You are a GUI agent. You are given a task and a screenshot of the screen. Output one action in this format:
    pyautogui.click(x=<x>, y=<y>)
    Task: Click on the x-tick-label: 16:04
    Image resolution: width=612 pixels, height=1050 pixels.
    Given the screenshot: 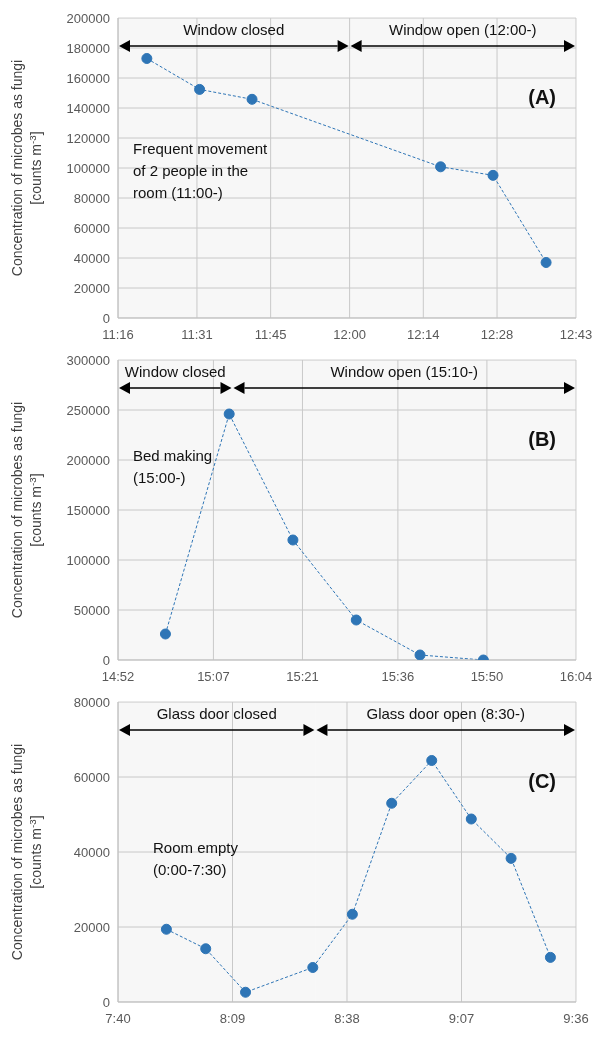 What is the action you would take?
    pyautogui.click(x=576, y=677)
    